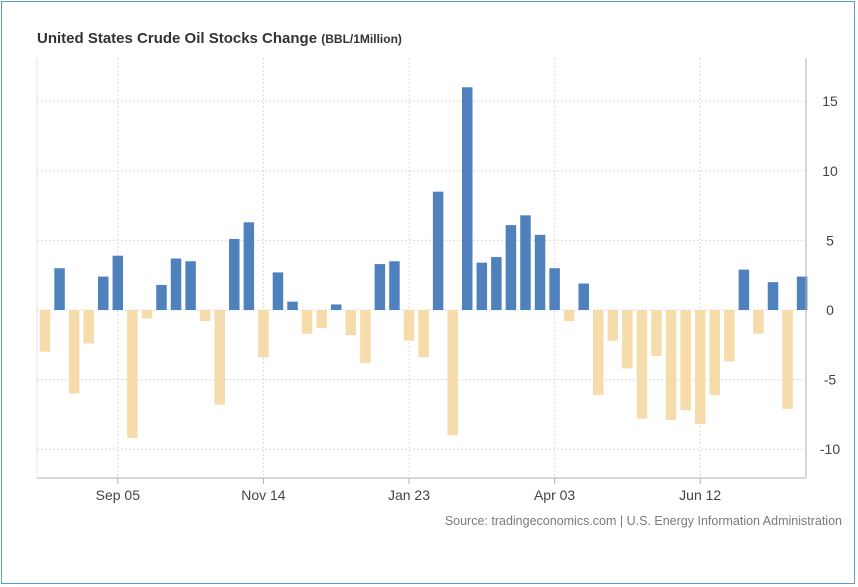 This screenshot has height=587, width=858. I want to click on y-tick-label: -5, so click(830, 380).